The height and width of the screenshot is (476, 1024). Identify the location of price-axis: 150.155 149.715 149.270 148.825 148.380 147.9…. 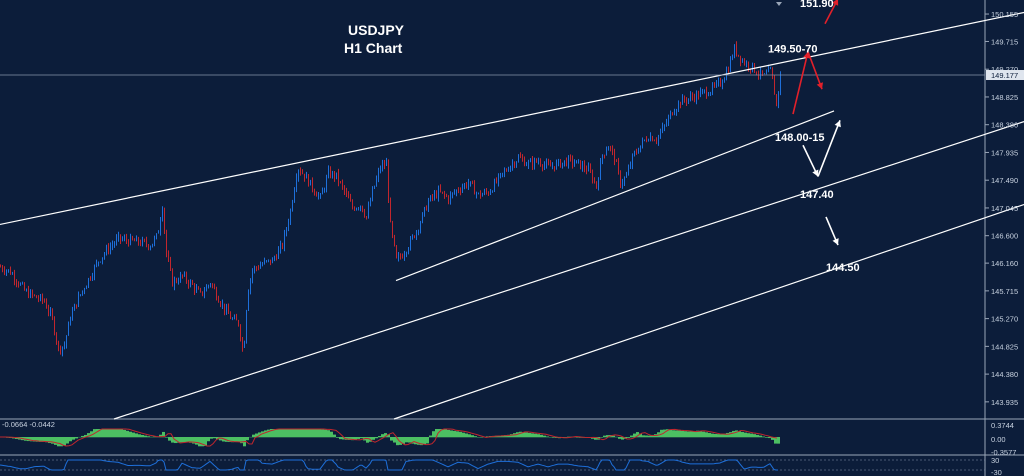
(1004, 208).